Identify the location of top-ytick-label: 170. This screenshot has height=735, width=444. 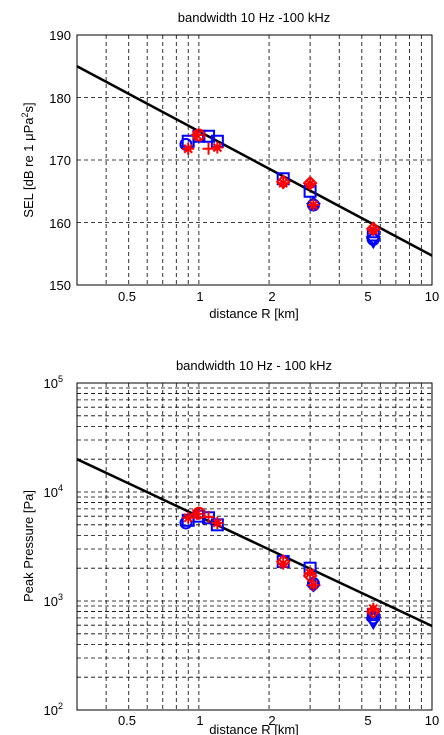
(60, 160).